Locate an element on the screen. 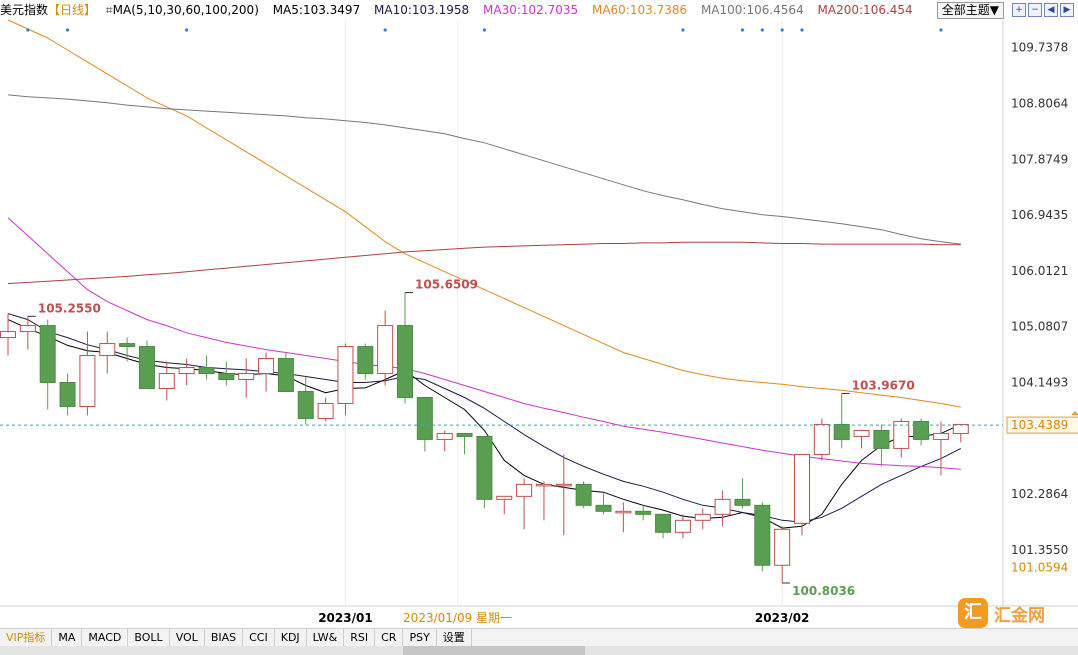  theme-selector-button: 全部主题▼ is located at coordinates (970, 10).